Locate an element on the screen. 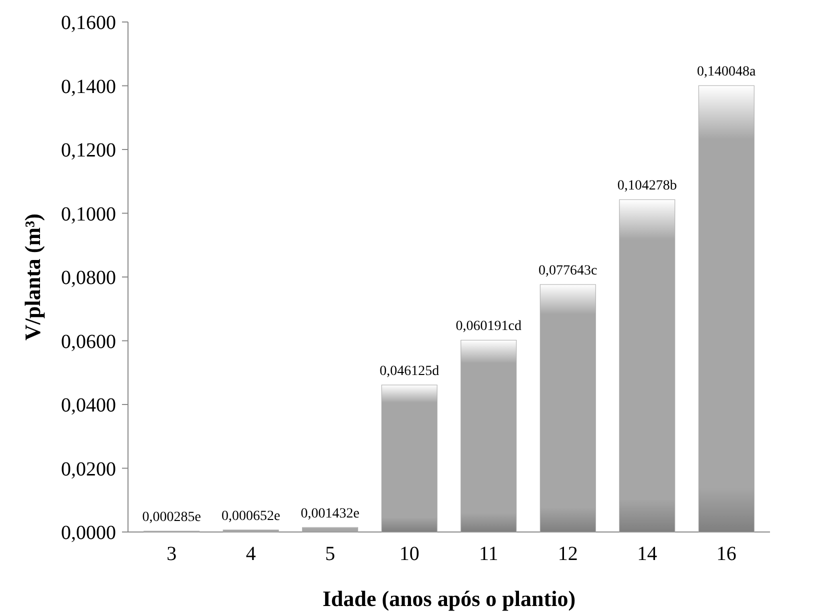 The height and width of the screenshot is (614, 814). x-tick-label: 14 is located at coordinates (647, 554).